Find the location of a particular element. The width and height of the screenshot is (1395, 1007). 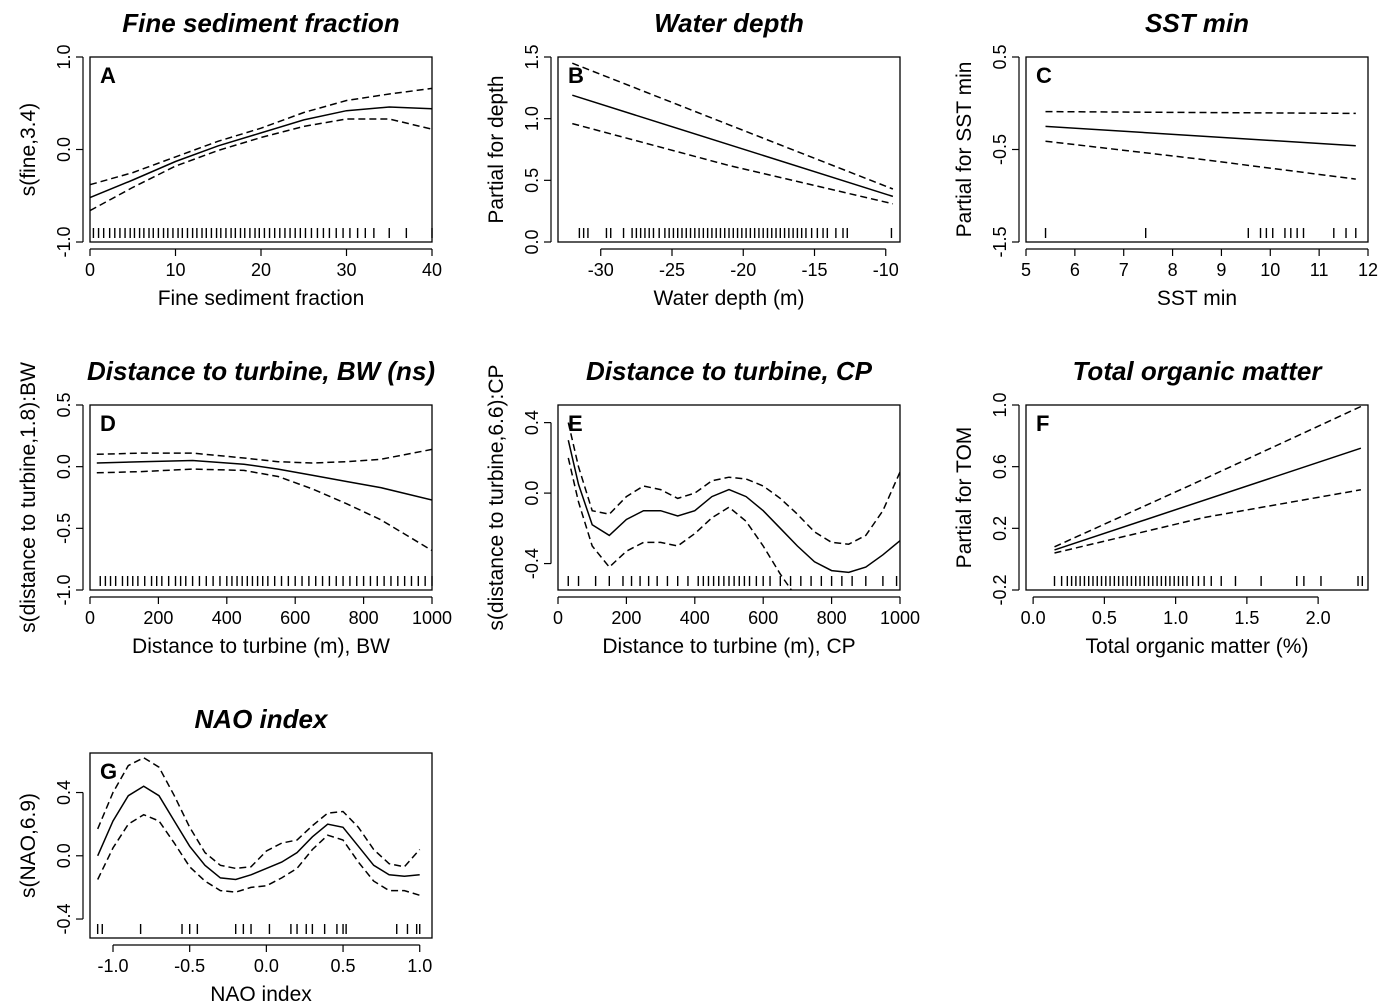

x-tick-label: 8 is located at coordinates (1173, 270).